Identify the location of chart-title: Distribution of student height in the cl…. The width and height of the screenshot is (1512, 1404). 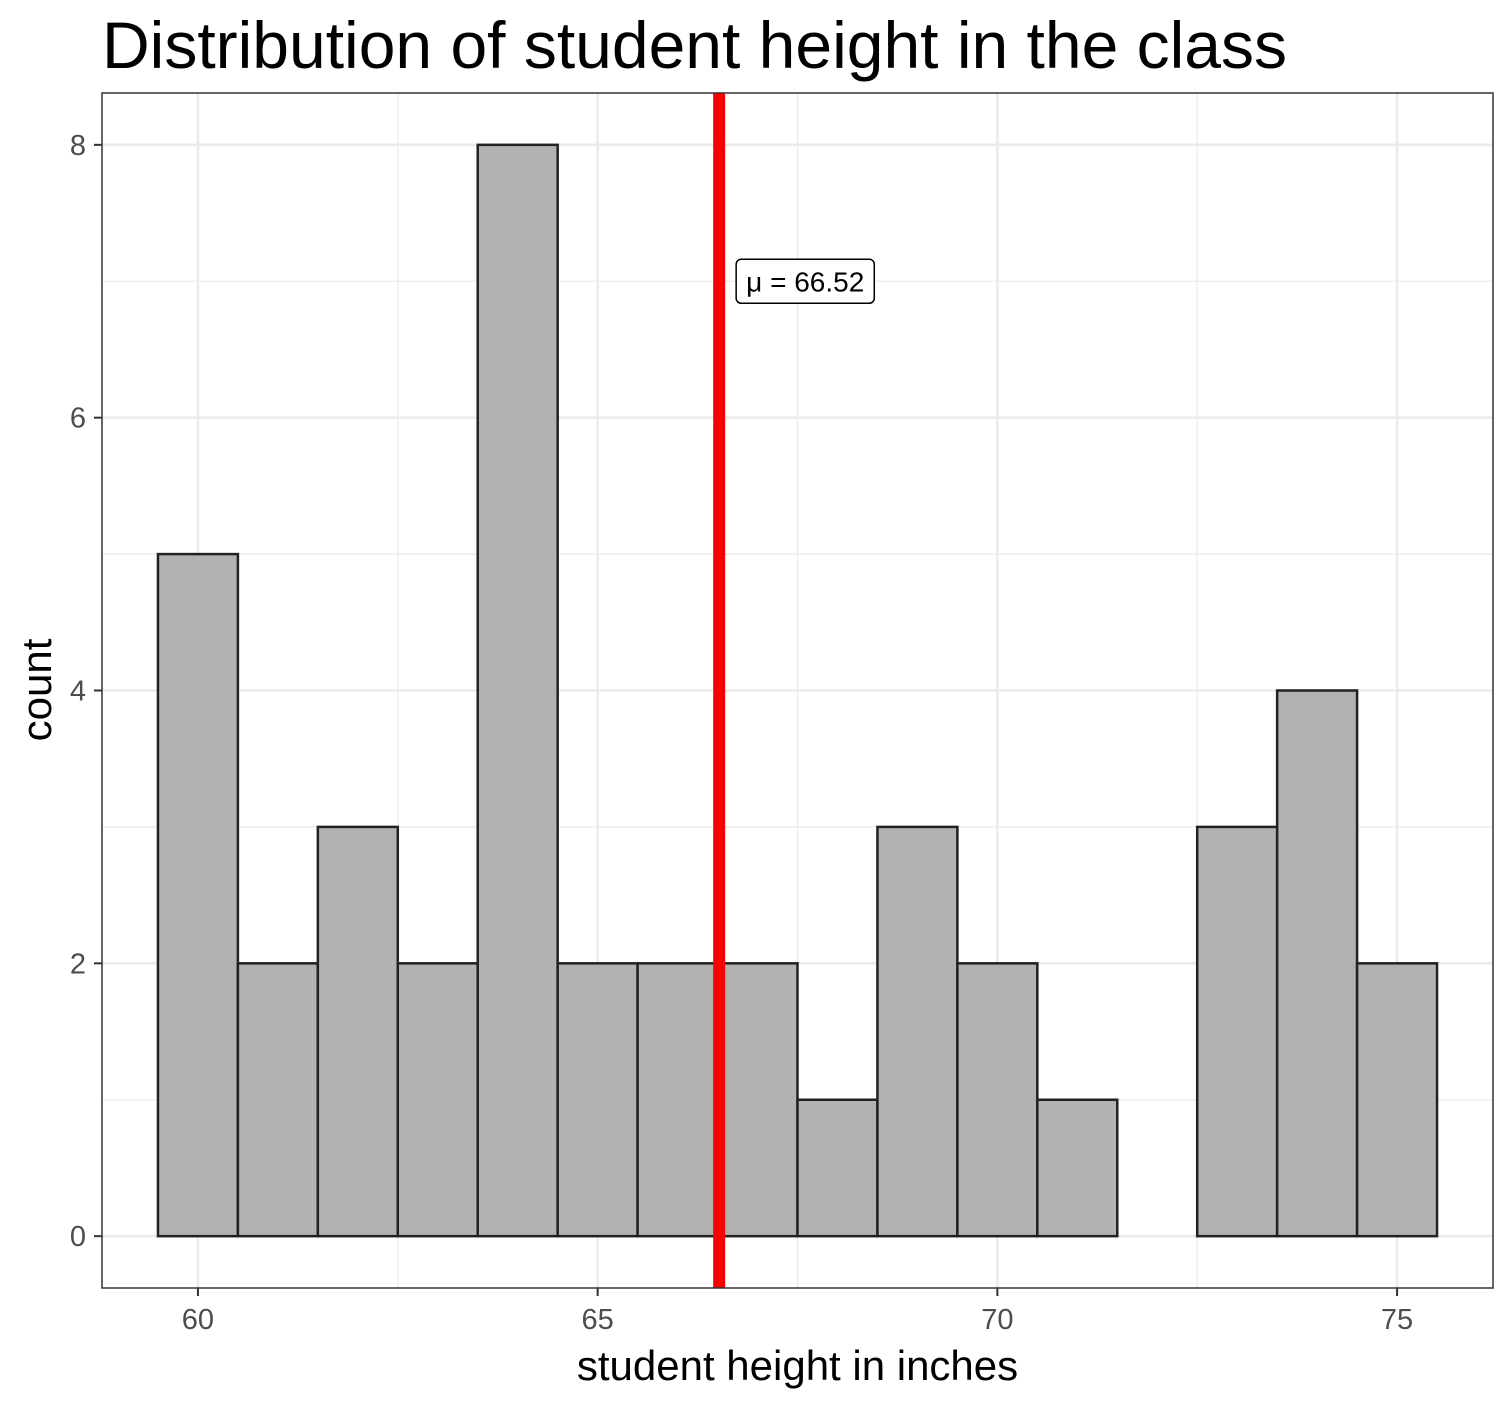
(694, 45).